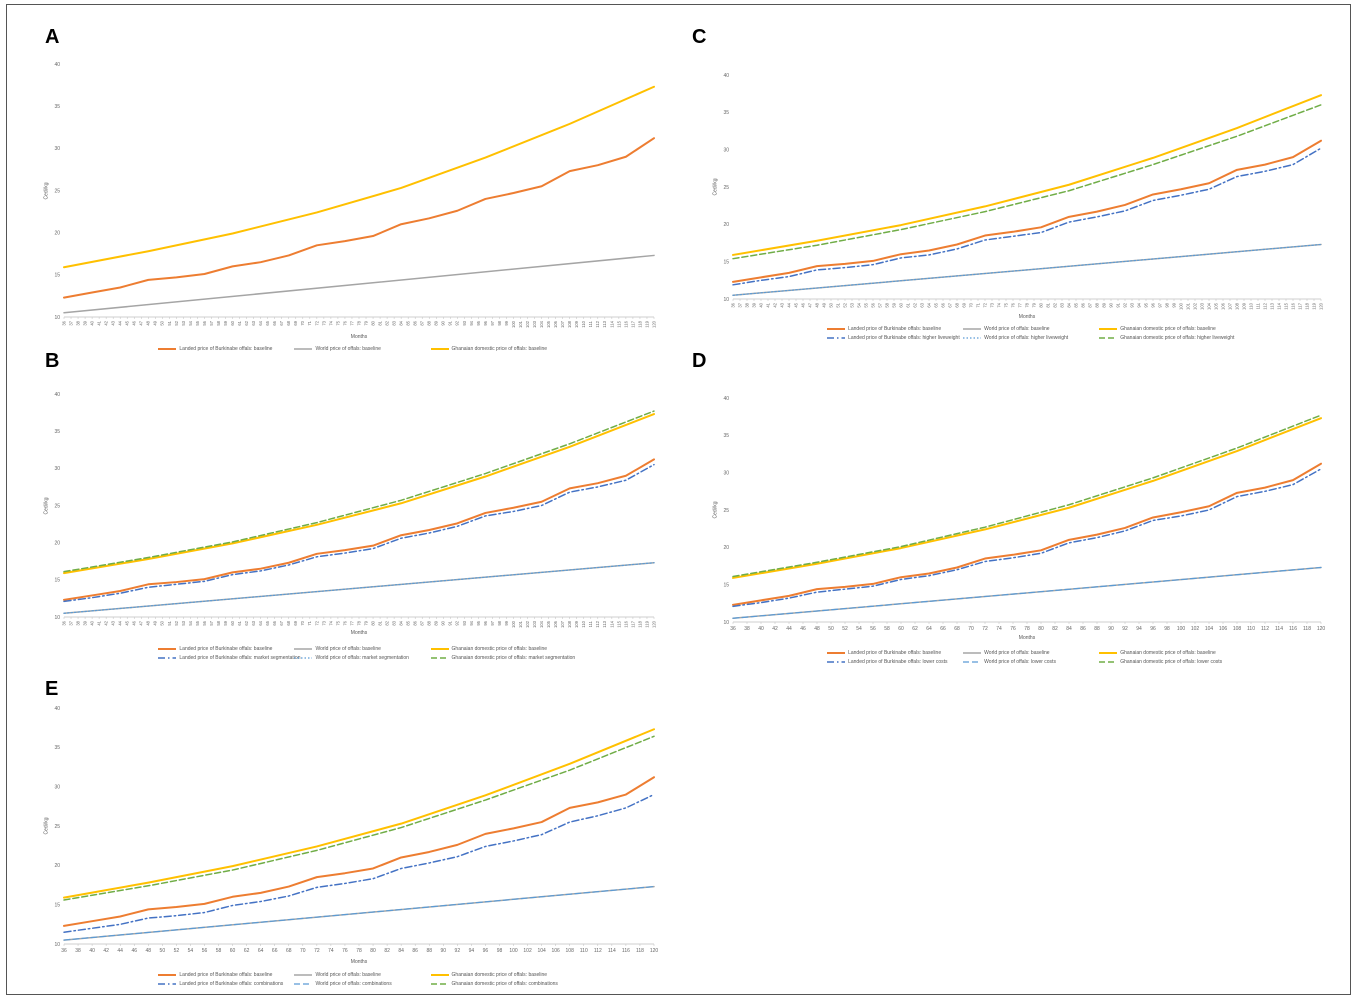  I want to click on x-tick-label: 88, so click(1097, 629).